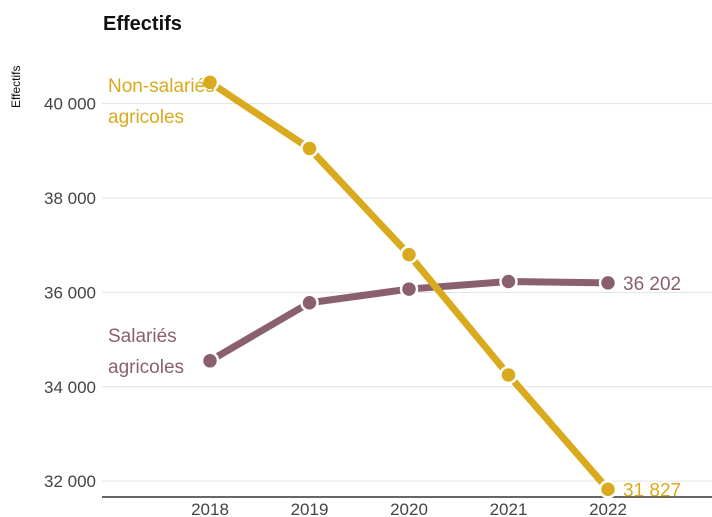 The height and width of the screenshot is (517, 712). I want to click on y-axis-label: Effectifs, so click(16, 87).